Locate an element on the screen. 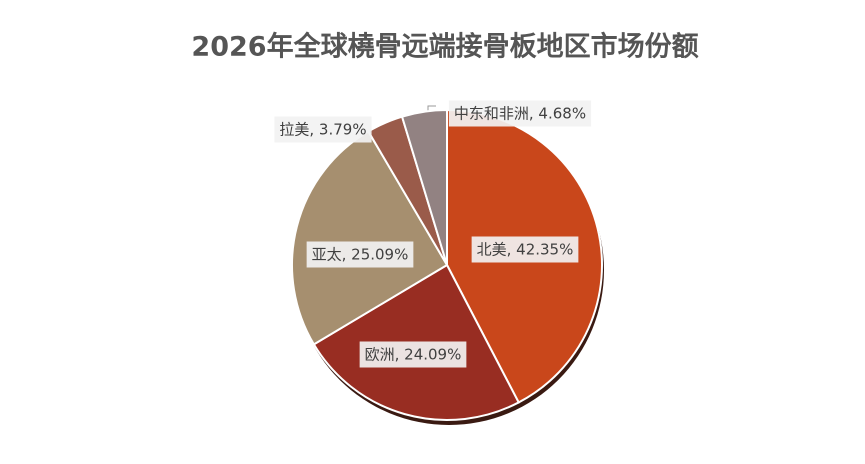 Image resolution: width=865 pixels, height=464 pixels. data-label: 北美, 42.35% is located at coordinates (525, 250).